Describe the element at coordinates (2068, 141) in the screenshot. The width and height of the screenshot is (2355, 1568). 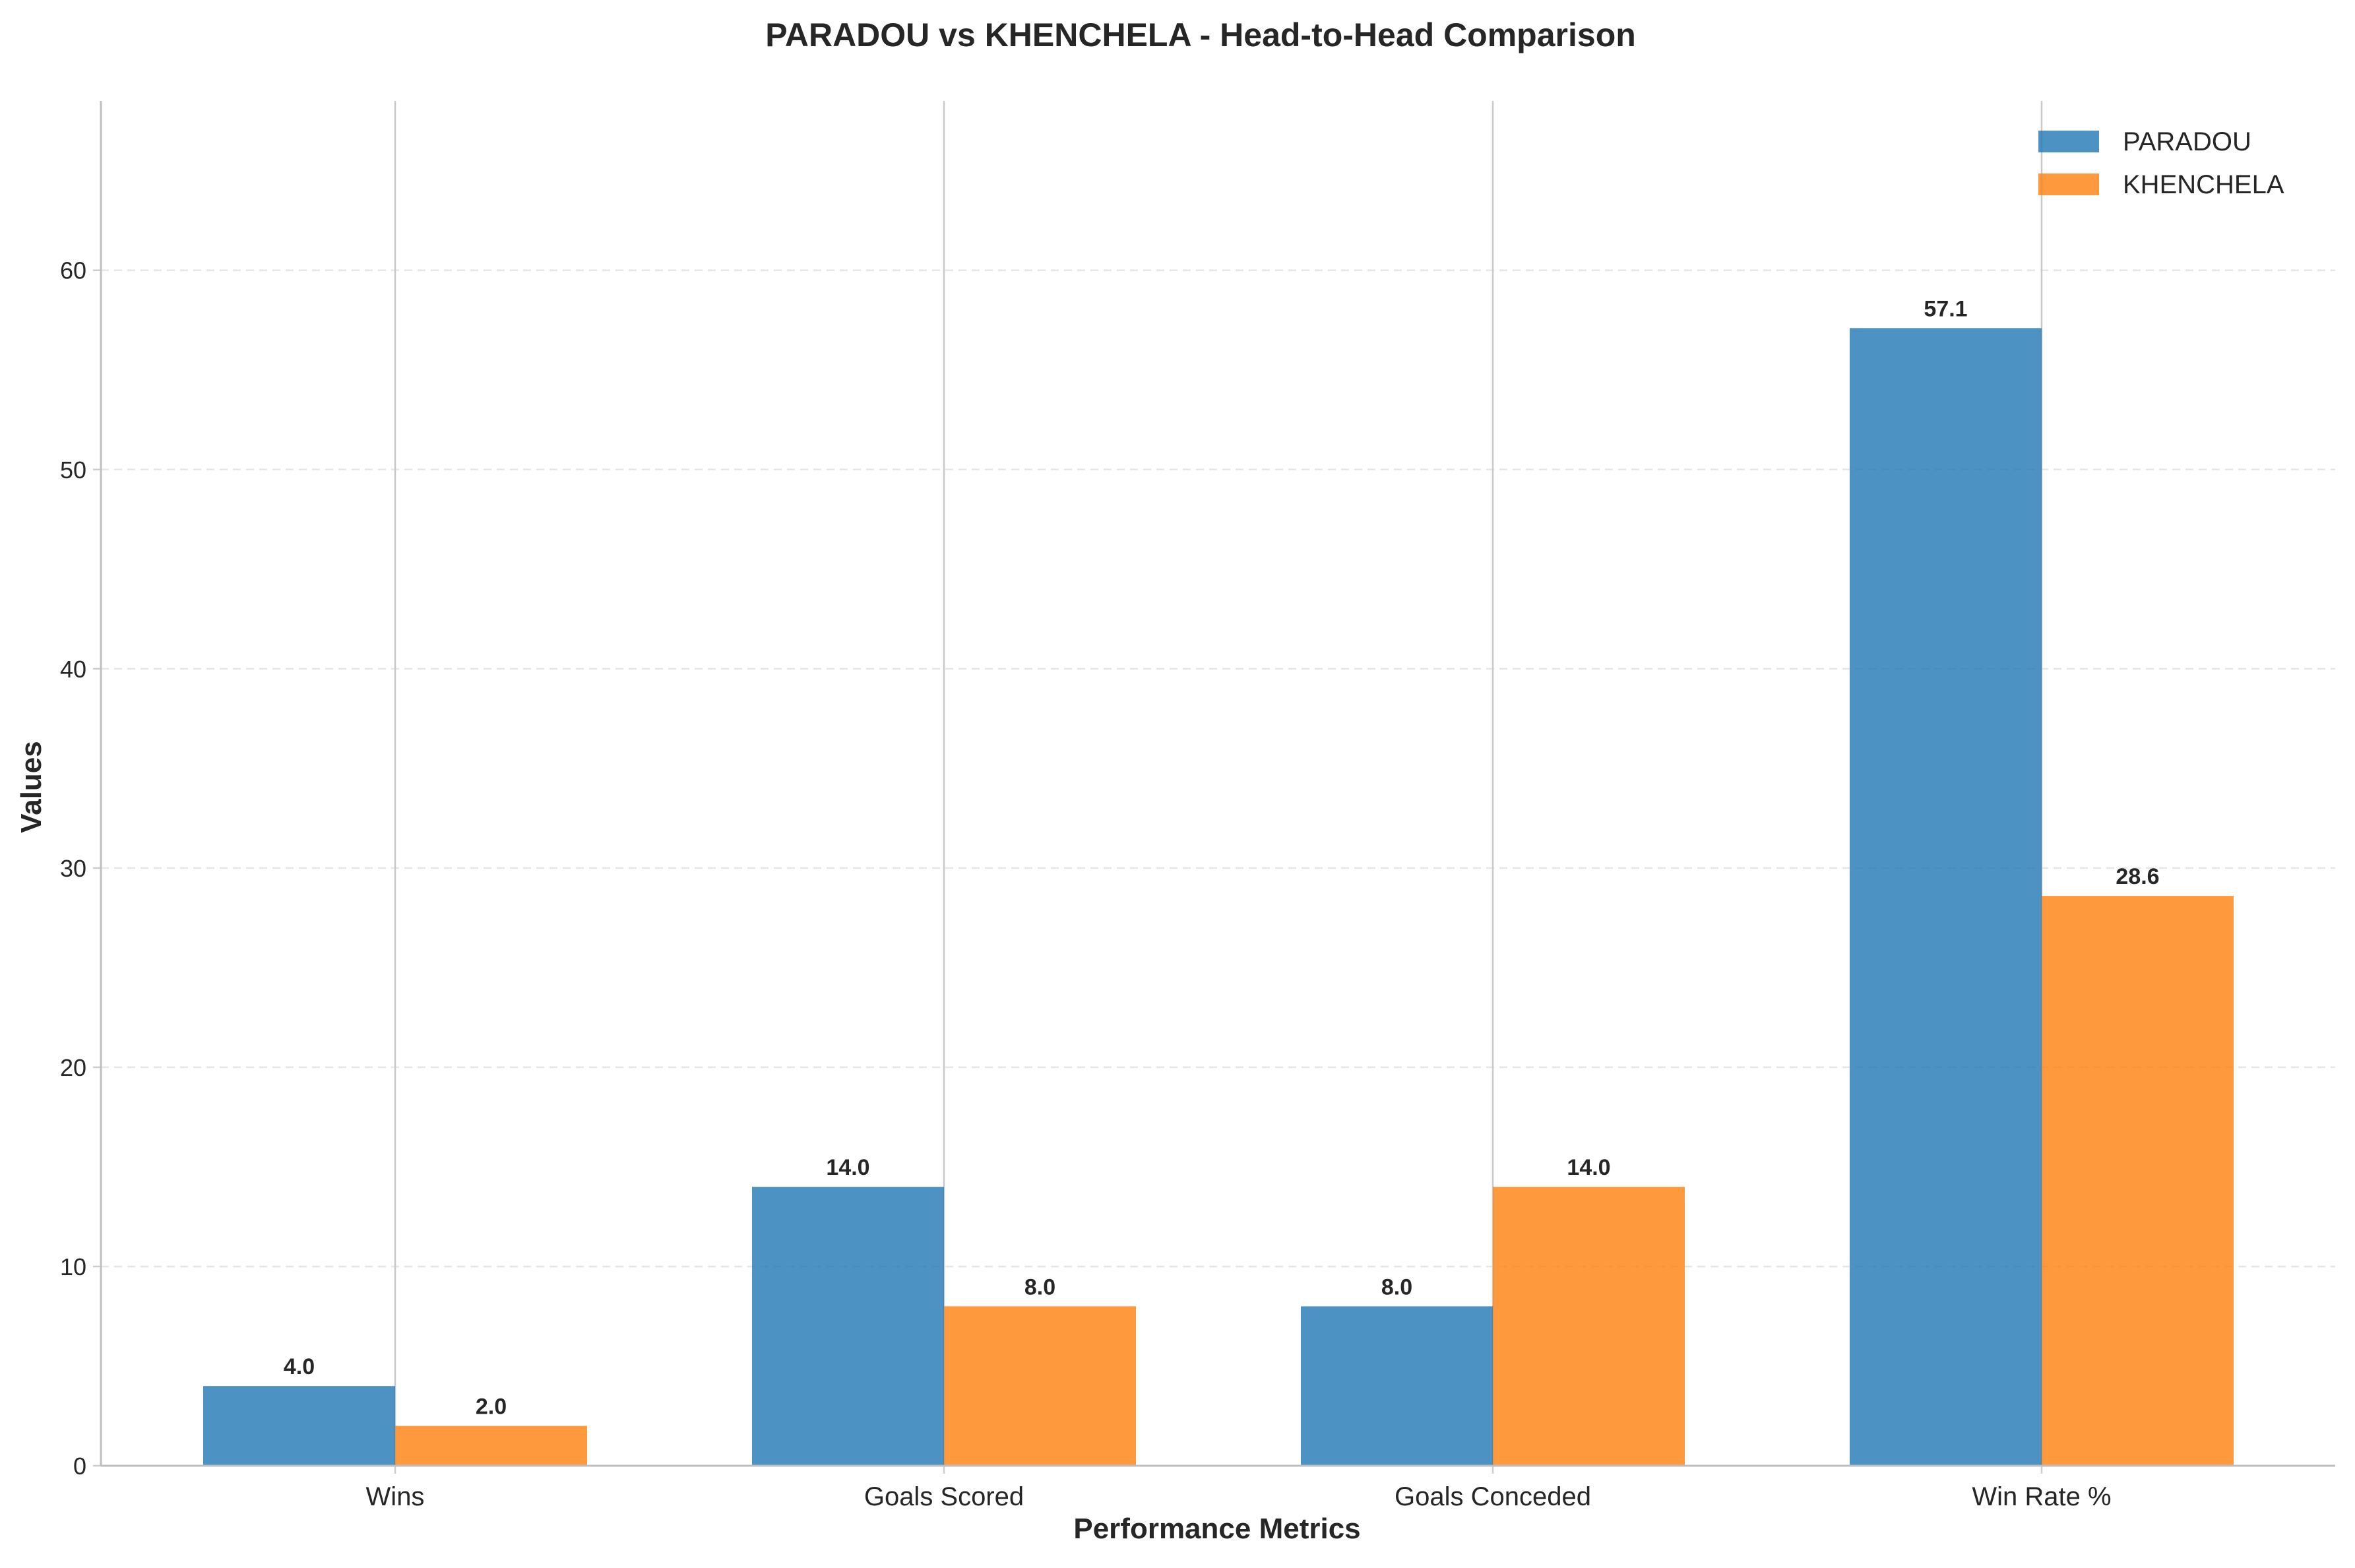
I see `legend-swatch-paradou` at that location.